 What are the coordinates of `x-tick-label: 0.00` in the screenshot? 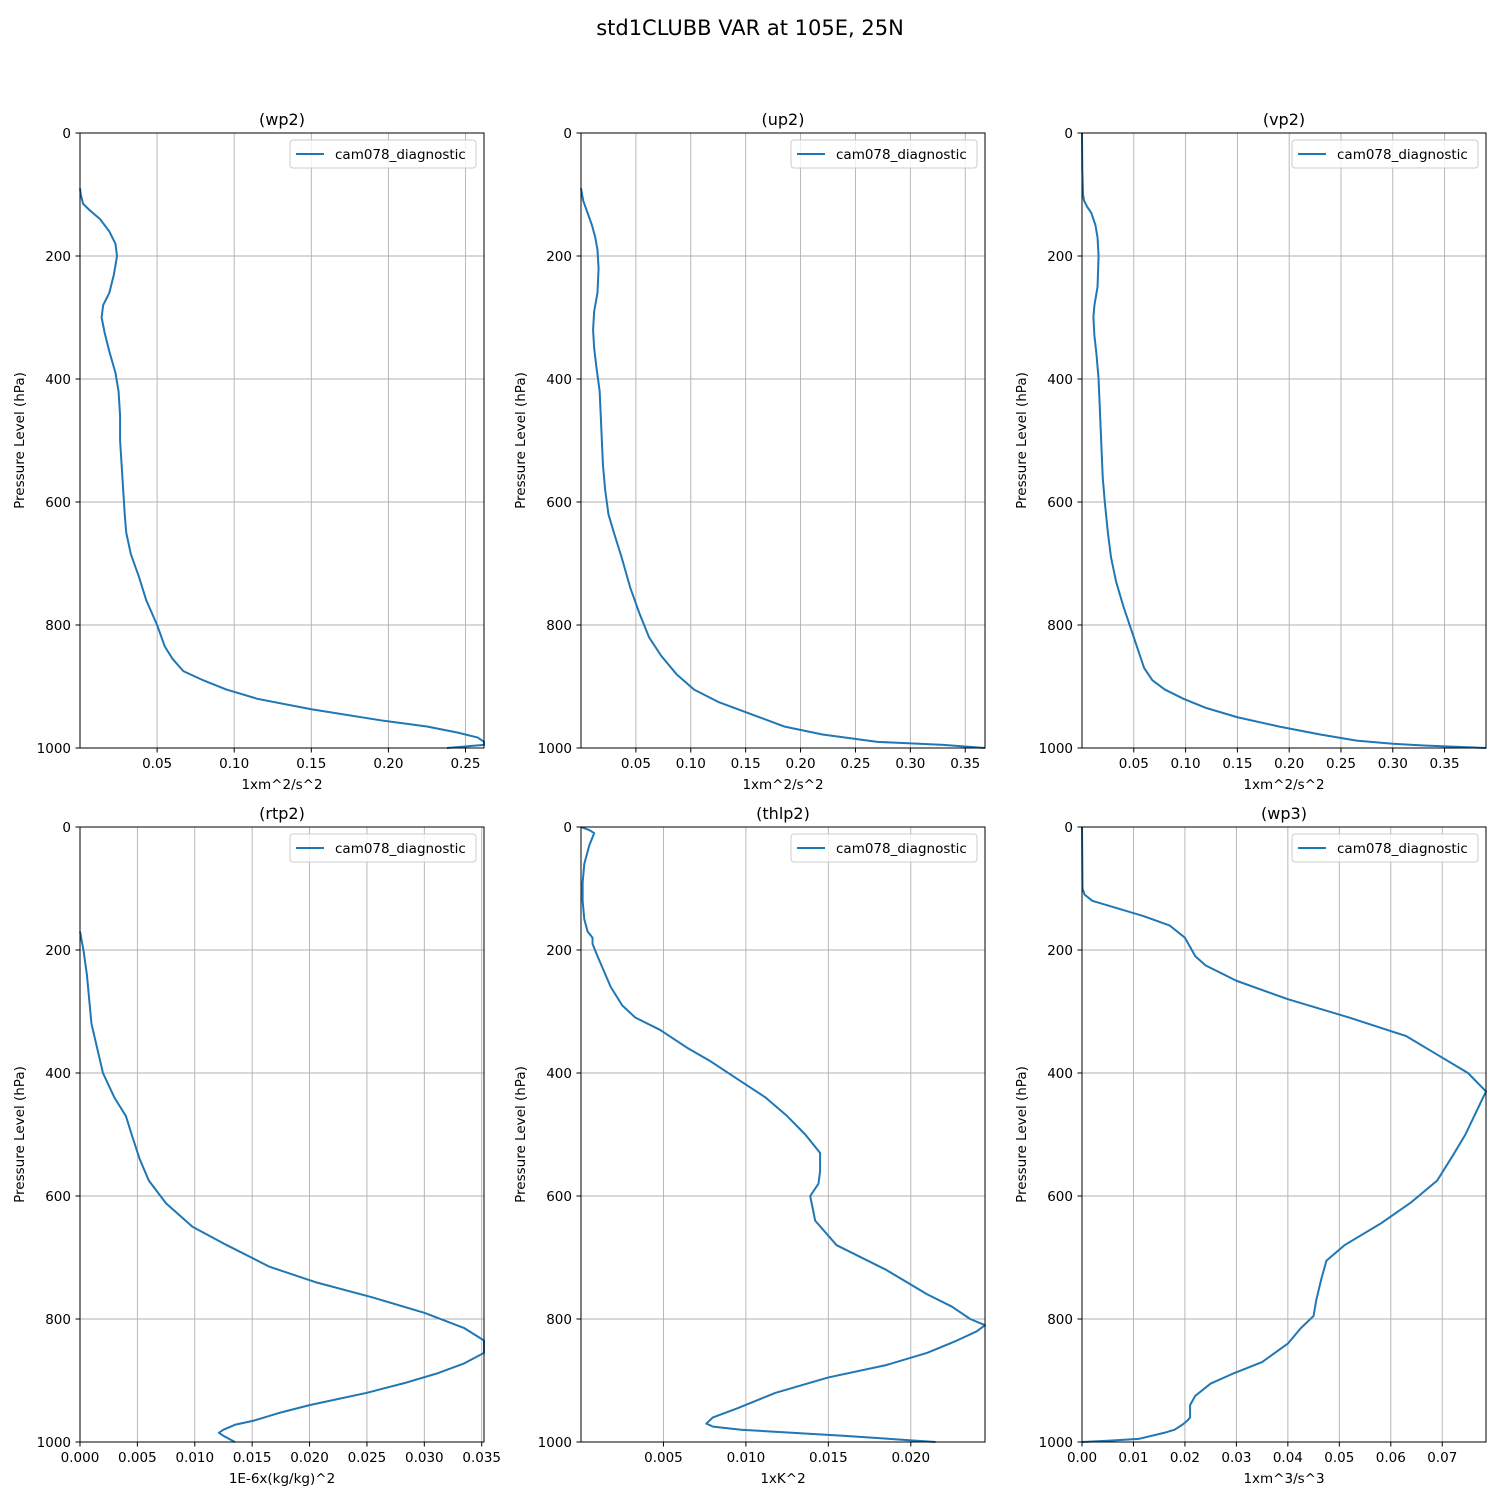 It's located at (1082, 1458).